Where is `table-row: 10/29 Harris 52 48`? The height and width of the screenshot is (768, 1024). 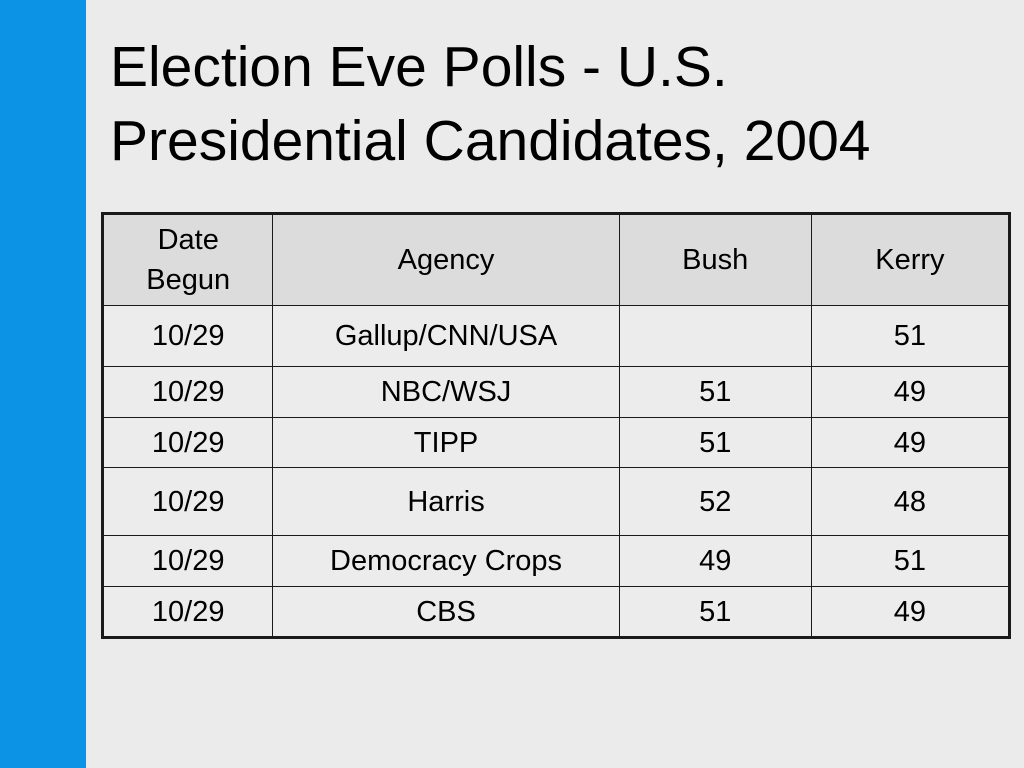 table-row: 10/29 Harris 52 48 is located at coordinates (556, 501).